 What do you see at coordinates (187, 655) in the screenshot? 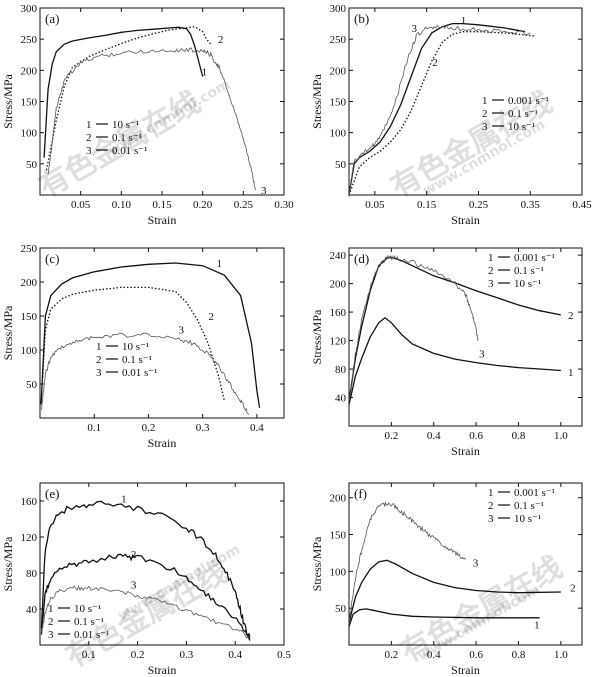
I see `x-tick-label: 0.3` at bounding box center [187, 655].